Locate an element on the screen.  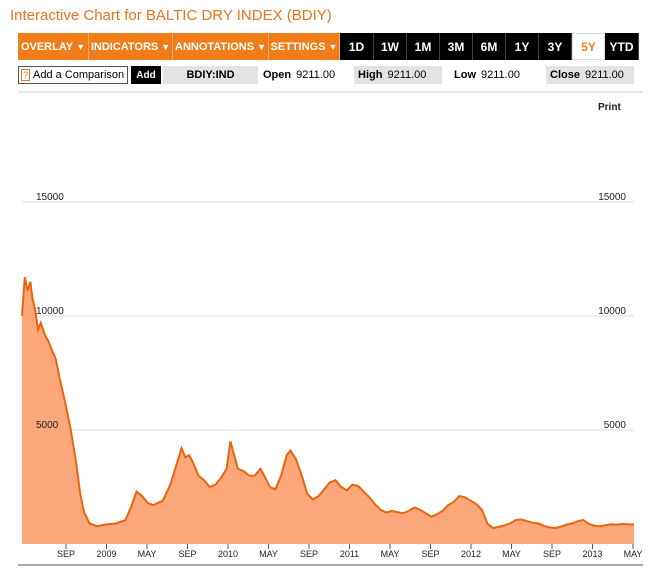
high-stat: High 9211.00 is located at coordinates (398, 75).